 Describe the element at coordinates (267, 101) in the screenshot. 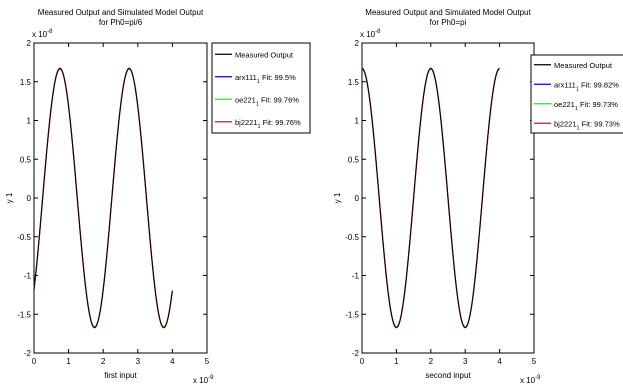

I see `legend-entry: oe2211 Fit: 99.76%` at that location.